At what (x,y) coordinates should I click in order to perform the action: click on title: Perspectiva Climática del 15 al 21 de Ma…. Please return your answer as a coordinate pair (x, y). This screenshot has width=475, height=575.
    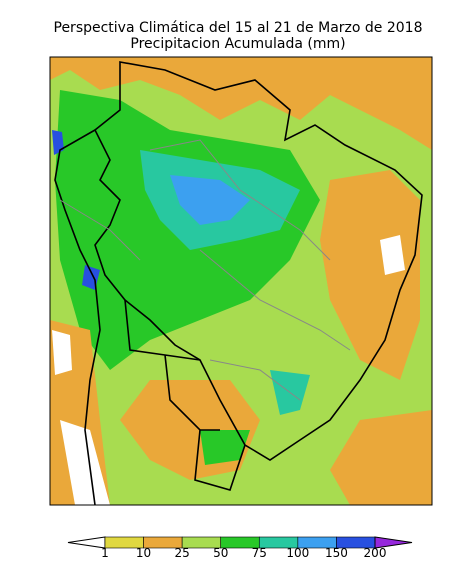
    Looking at the image, I should click on (238, 28).